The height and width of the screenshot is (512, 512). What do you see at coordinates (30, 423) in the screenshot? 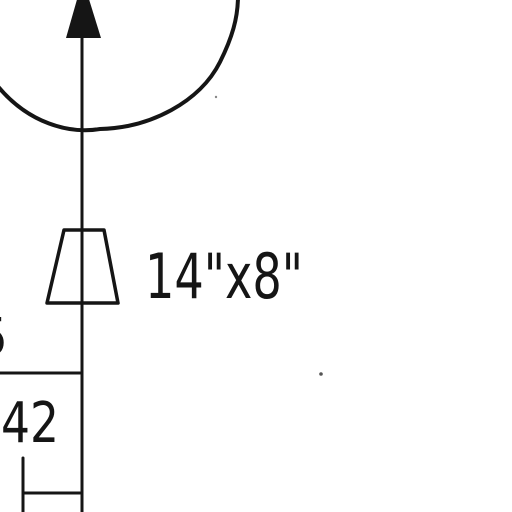
I see `cell-value: 42` at bounding box center [30, 423].